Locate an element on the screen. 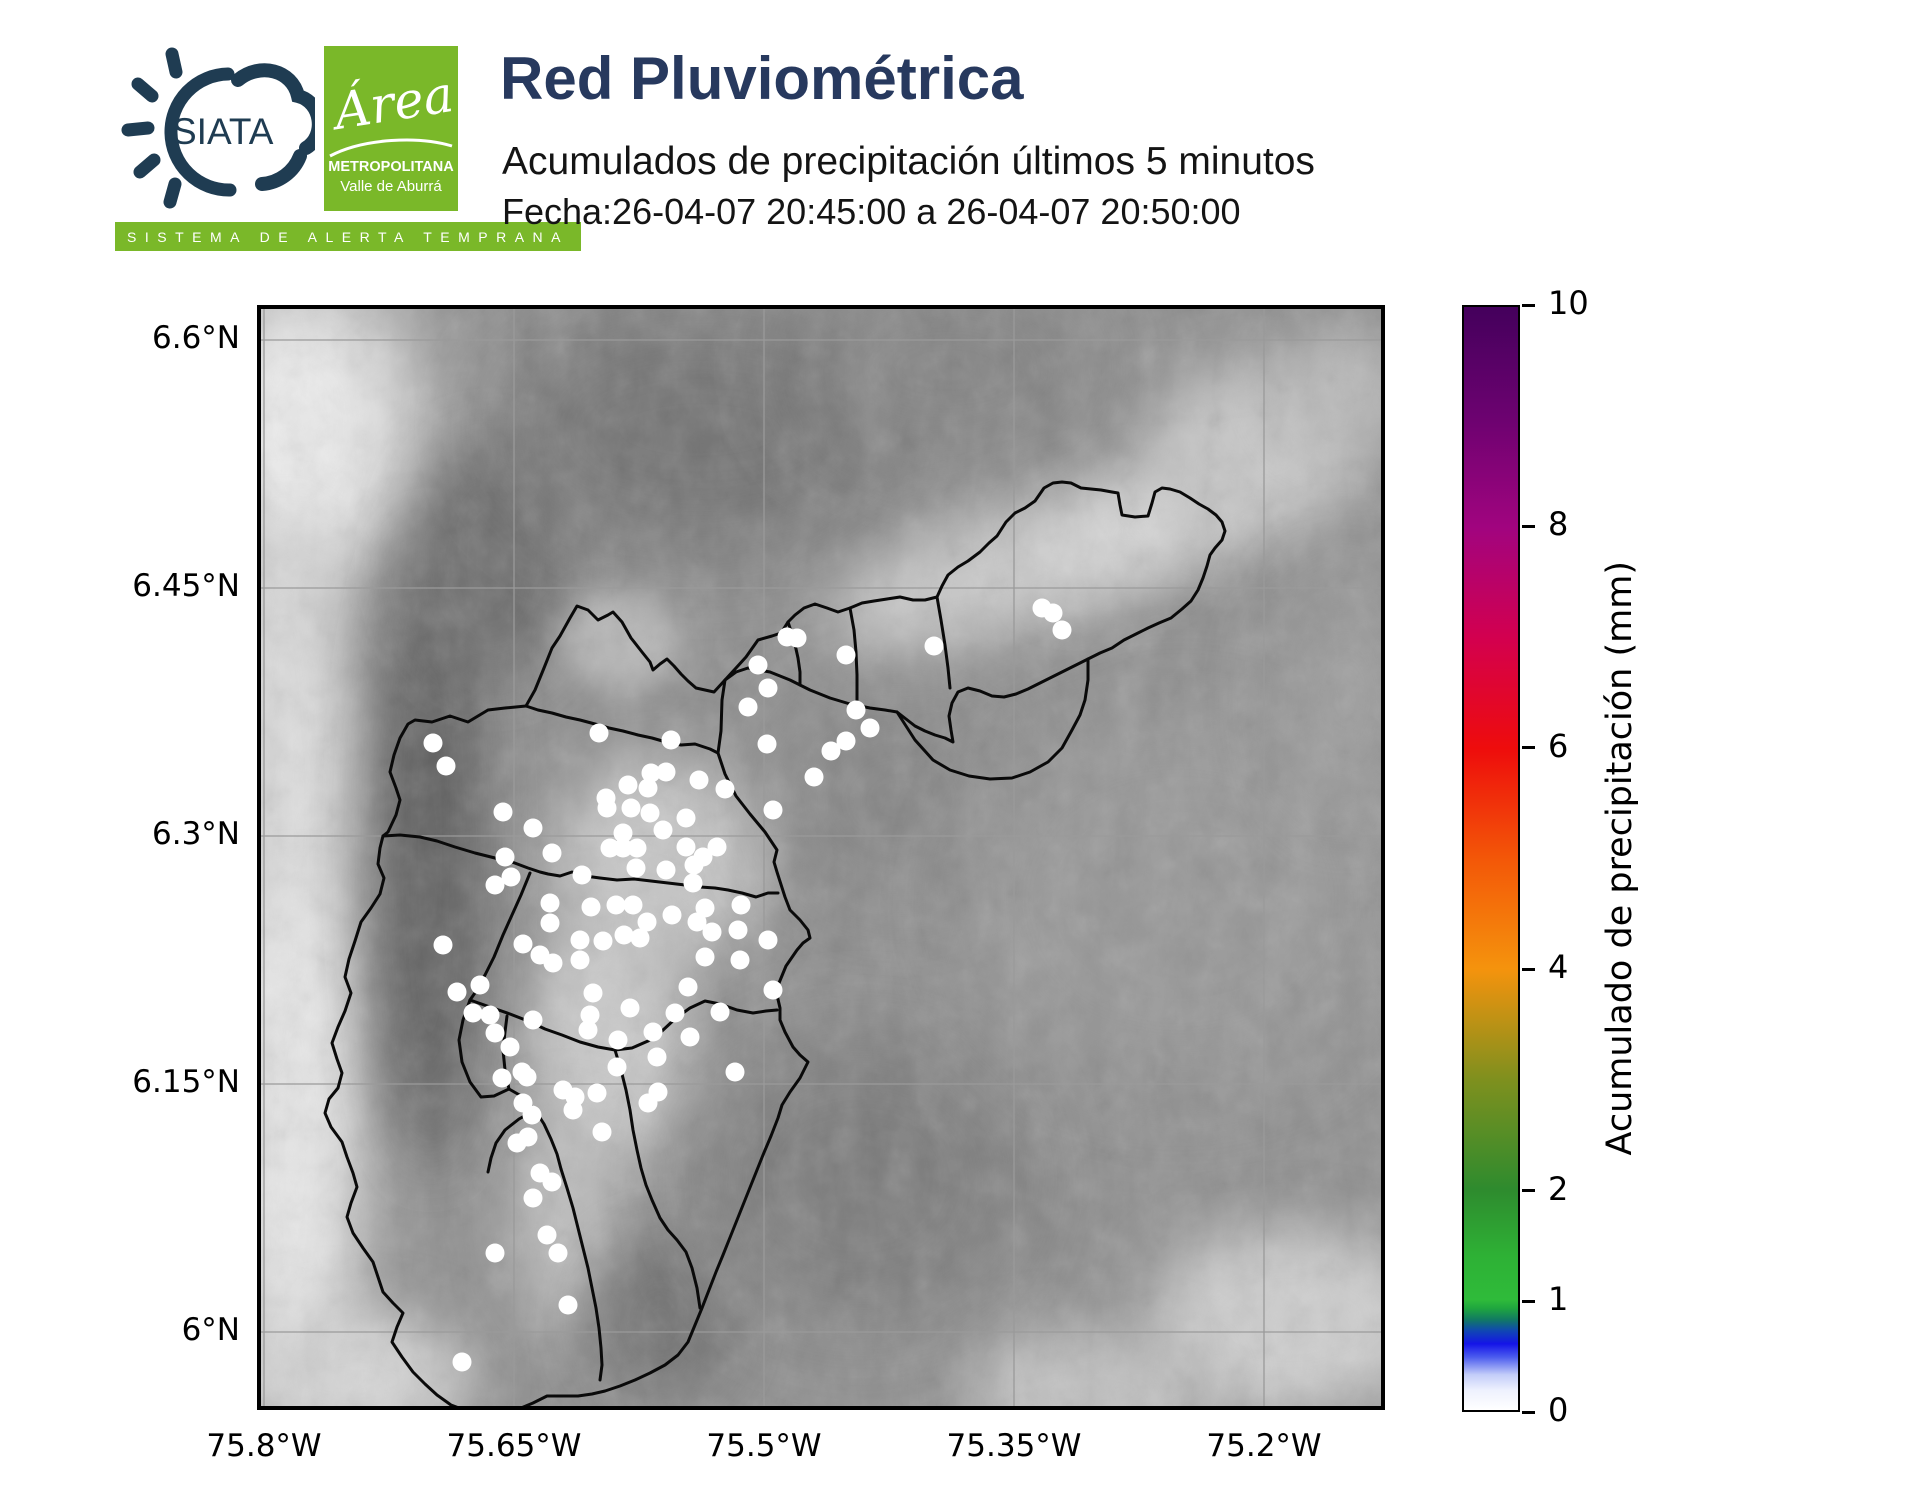  siata-logo-text: SIATA is located at coordinates (223, 131).